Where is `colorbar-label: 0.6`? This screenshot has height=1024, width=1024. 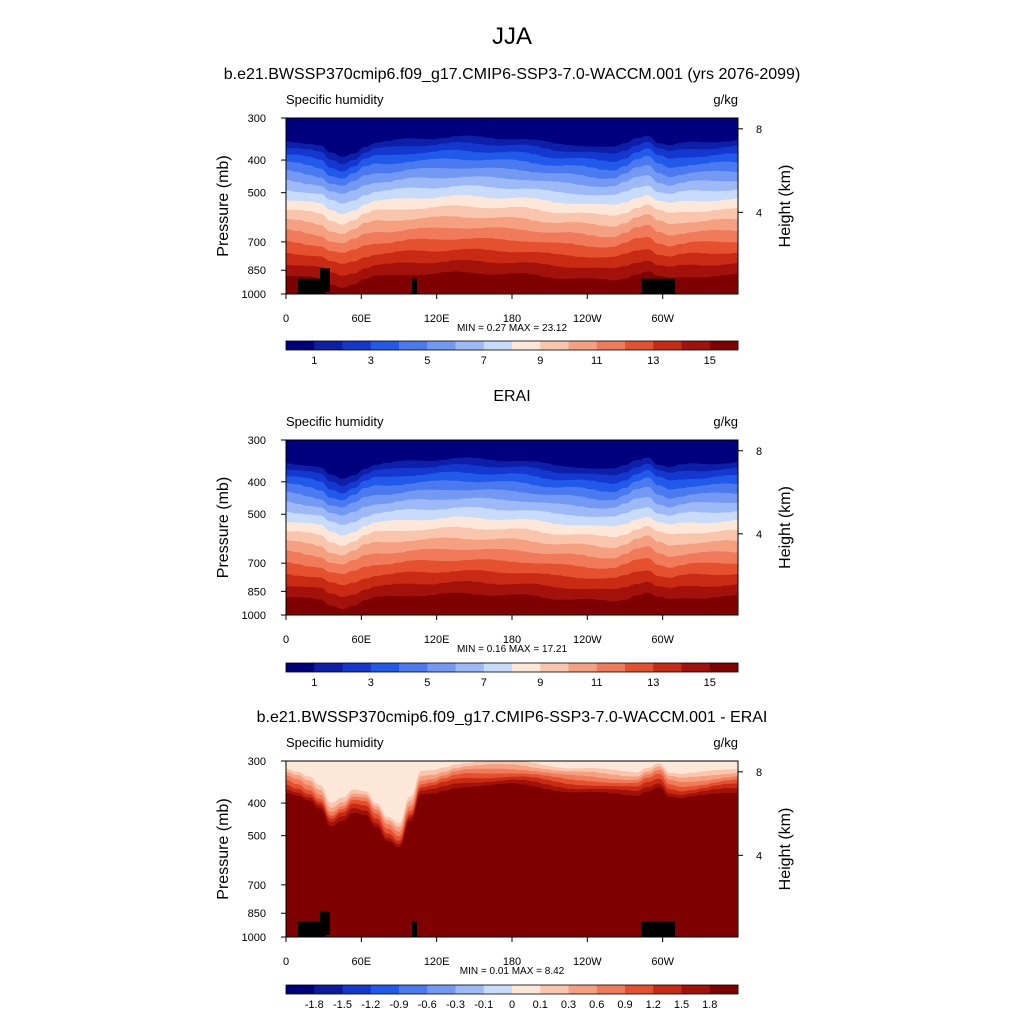 colorbar-label: 0.6 is located at coordinates (596, 1005).